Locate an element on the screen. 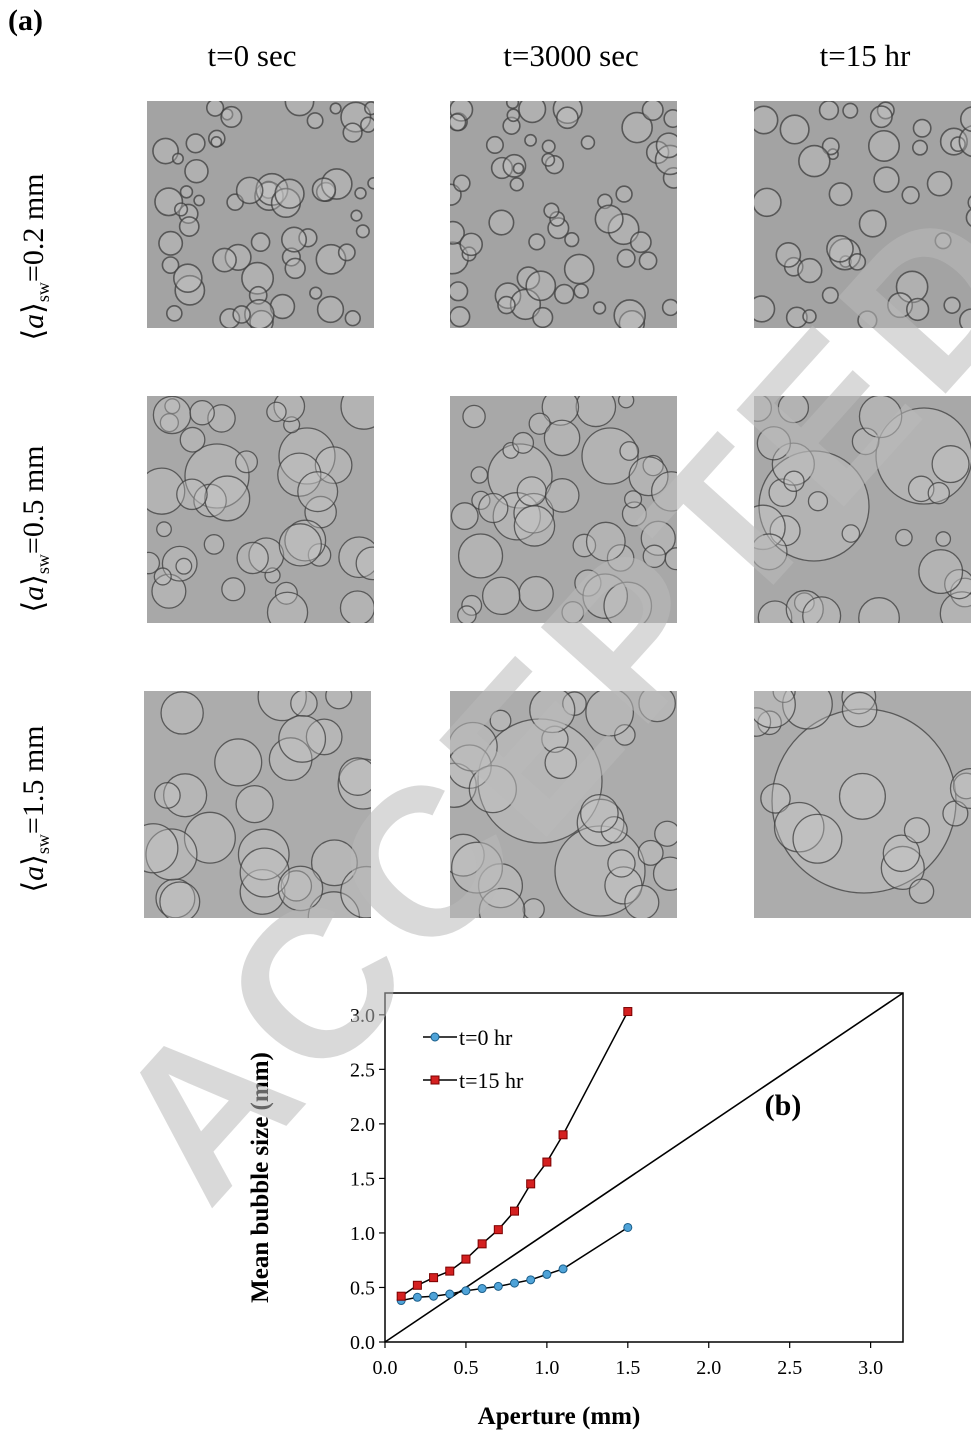 Image resolution: width=971 pixels, height=1445 pixels. y-tick-label: 3.0 is located at coordinates (362, 1016).